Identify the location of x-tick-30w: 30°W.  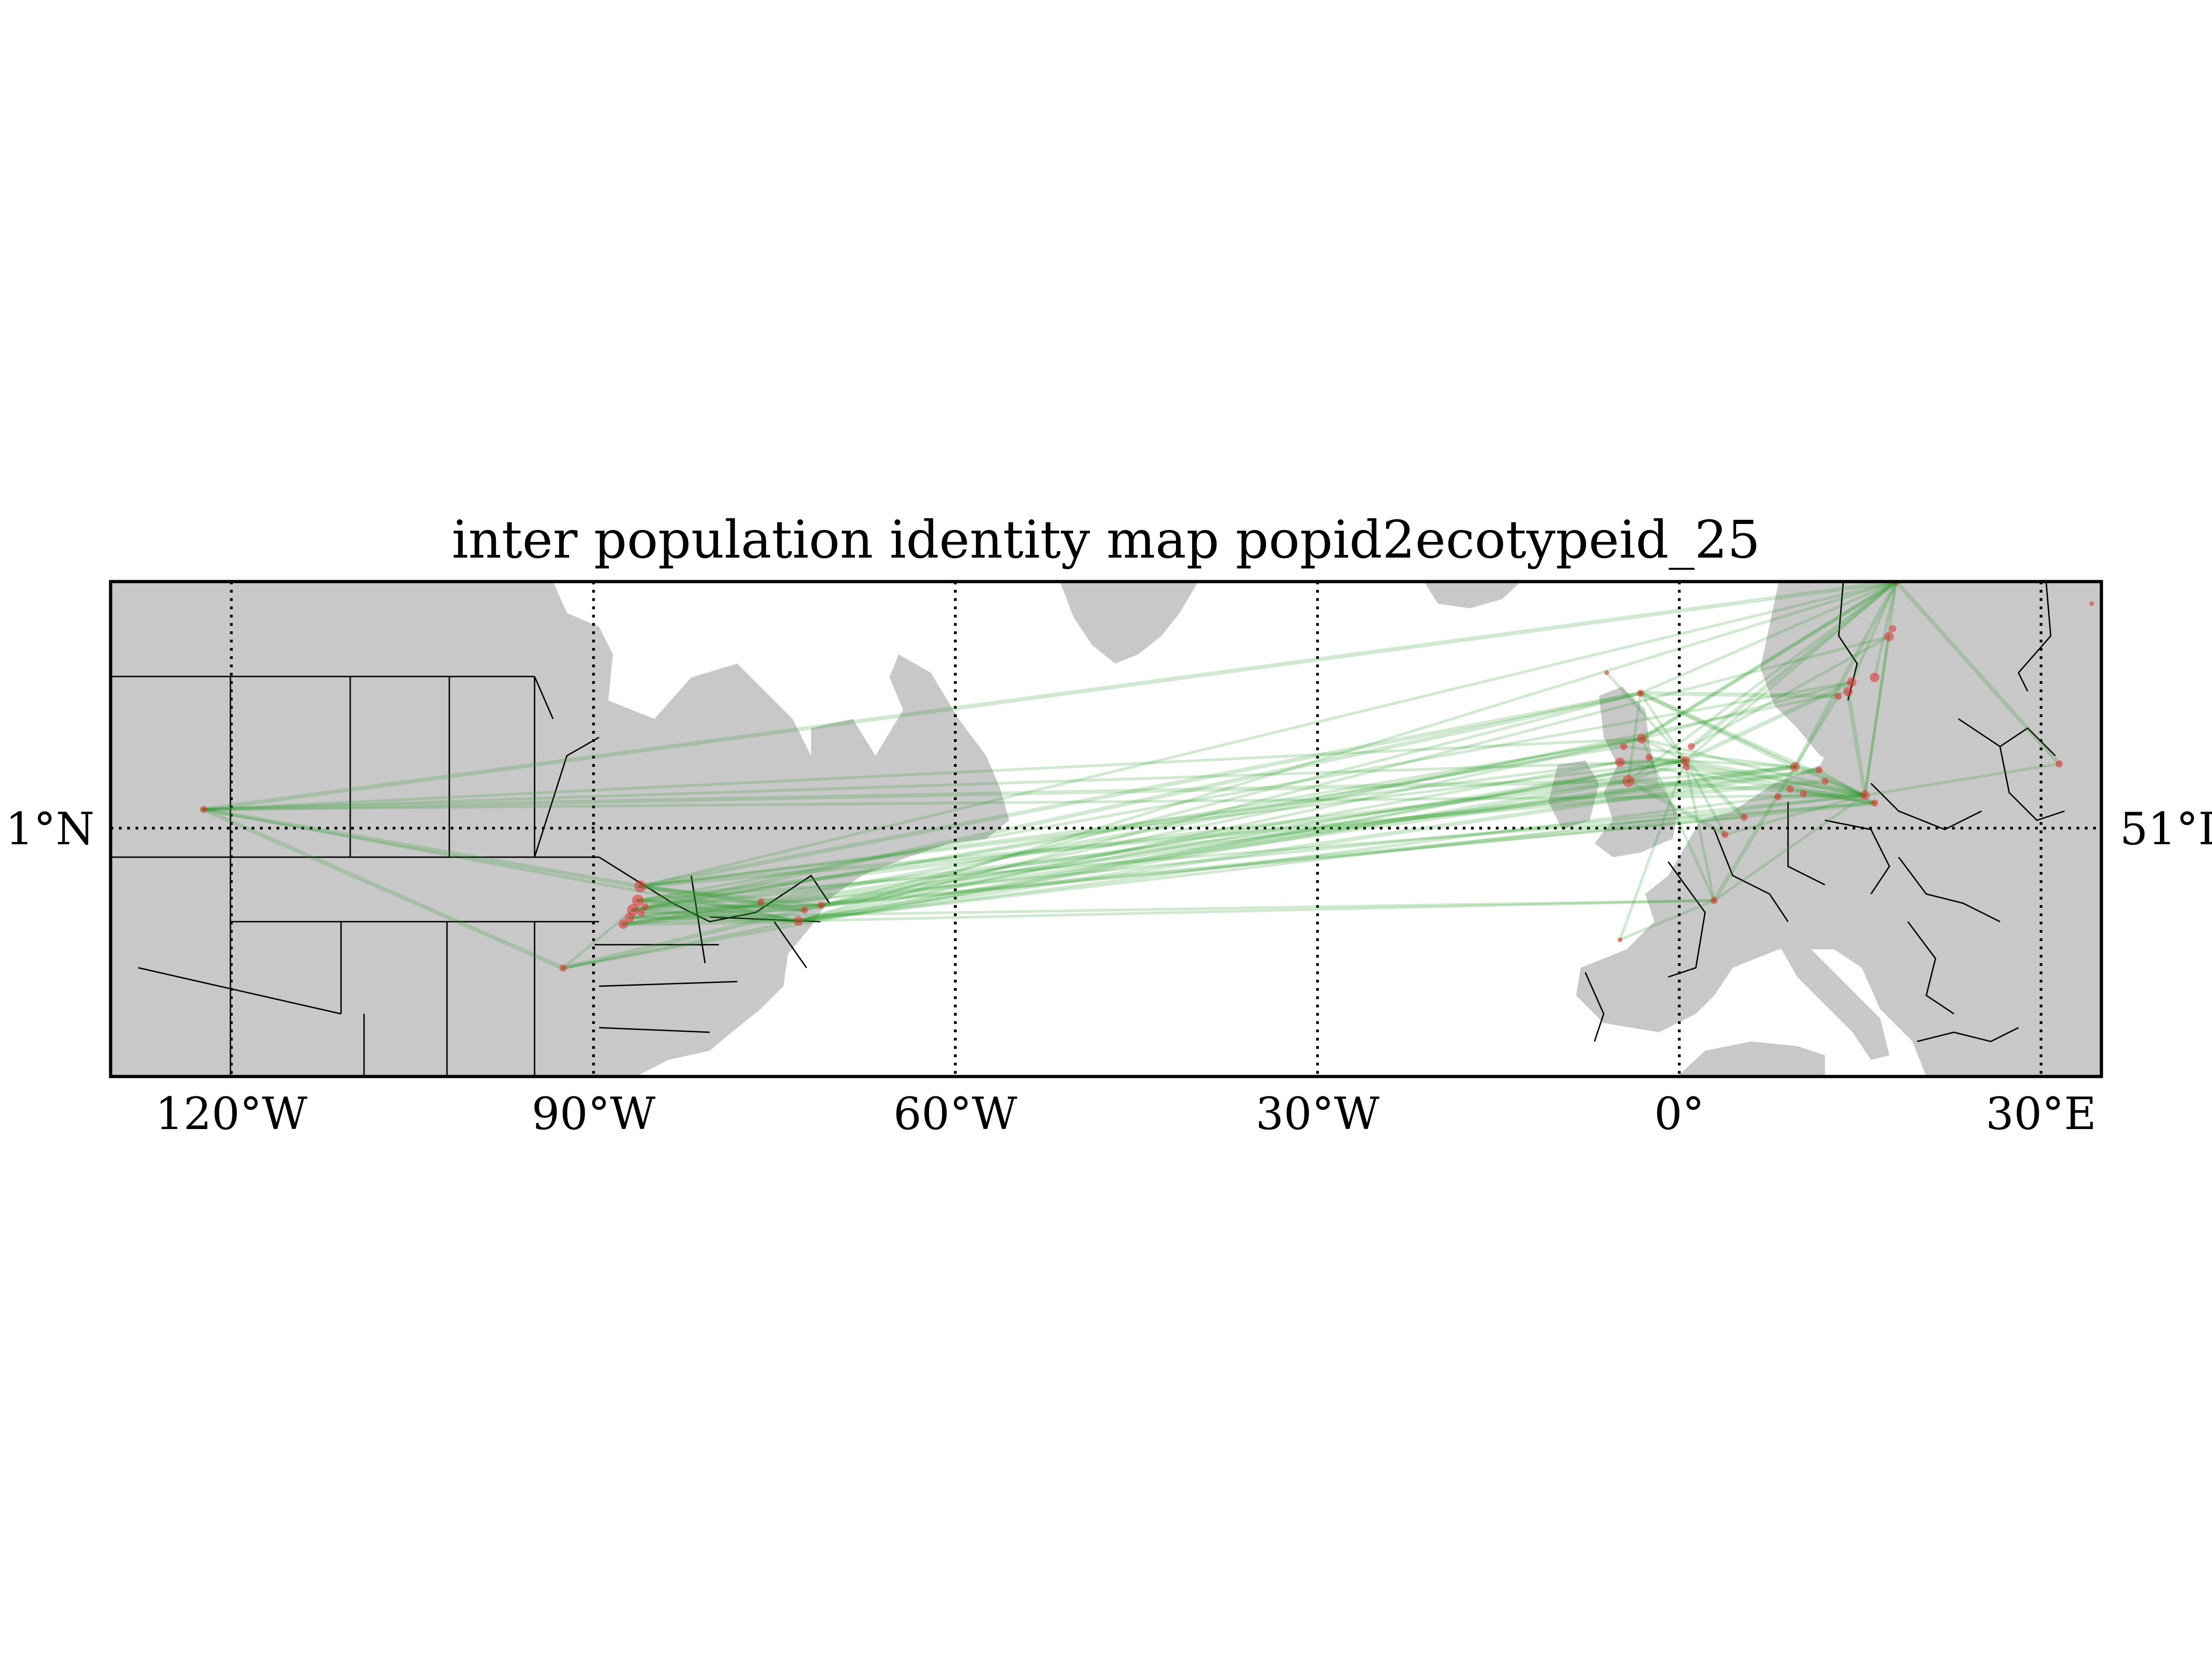
(1318, 1114).